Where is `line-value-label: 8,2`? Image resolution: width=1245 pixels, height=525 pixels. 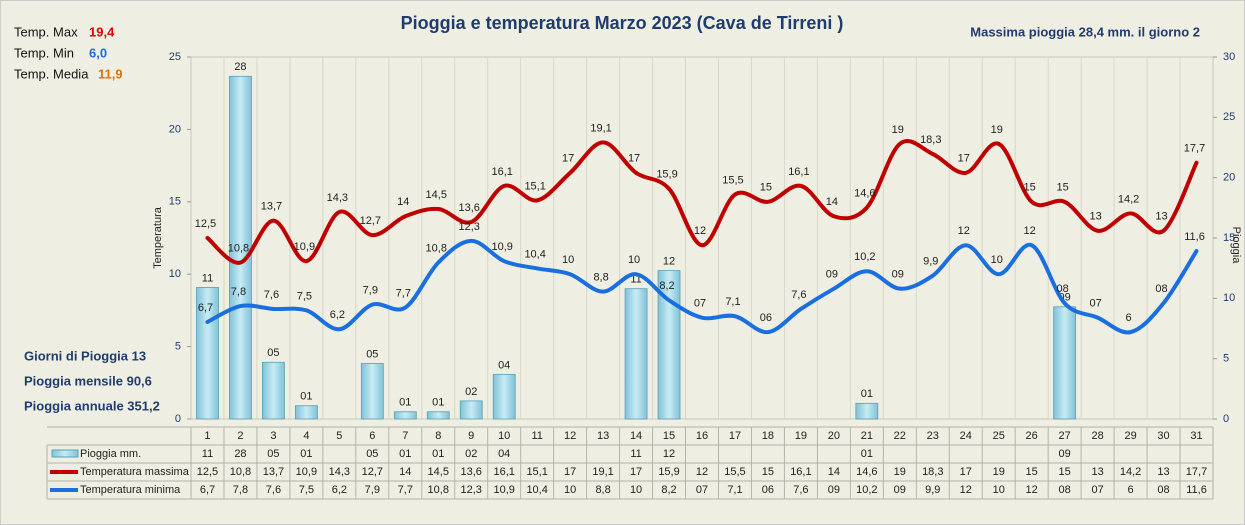 line-value-label: 8,2 is located at coordinates (666, 286).